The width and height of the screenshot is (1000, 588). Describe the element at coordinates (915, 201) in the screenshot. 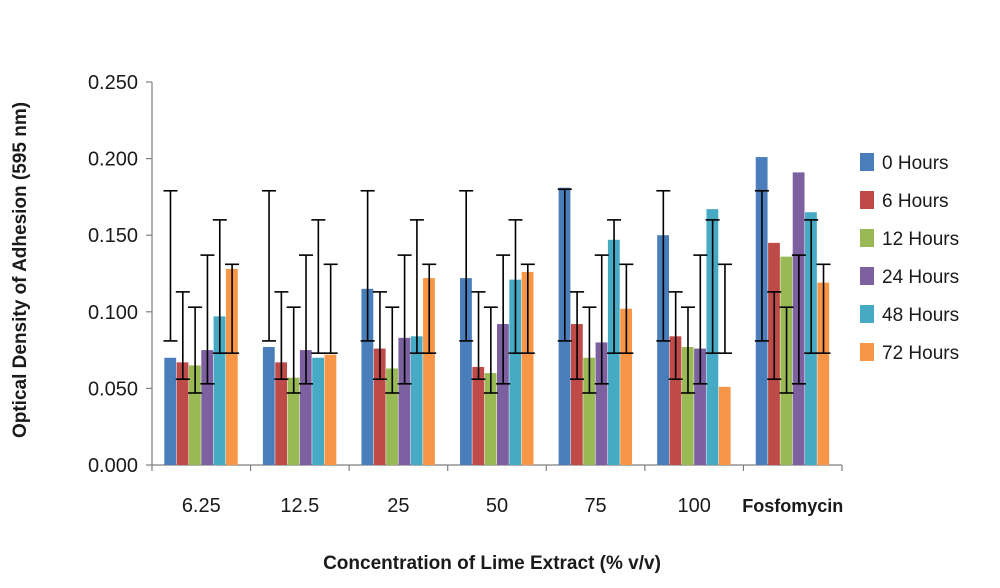

I see `legend-label: 6 Hours` at that location.